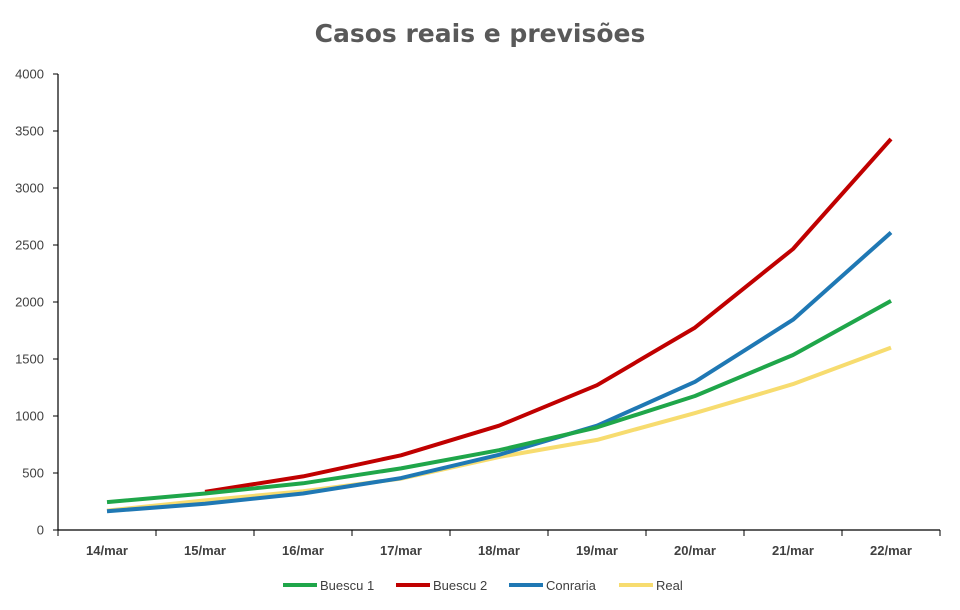 The height and width of the screenshot is (610, 960). I want to click on x-tick-label: 19/mar, so click(597, 550).